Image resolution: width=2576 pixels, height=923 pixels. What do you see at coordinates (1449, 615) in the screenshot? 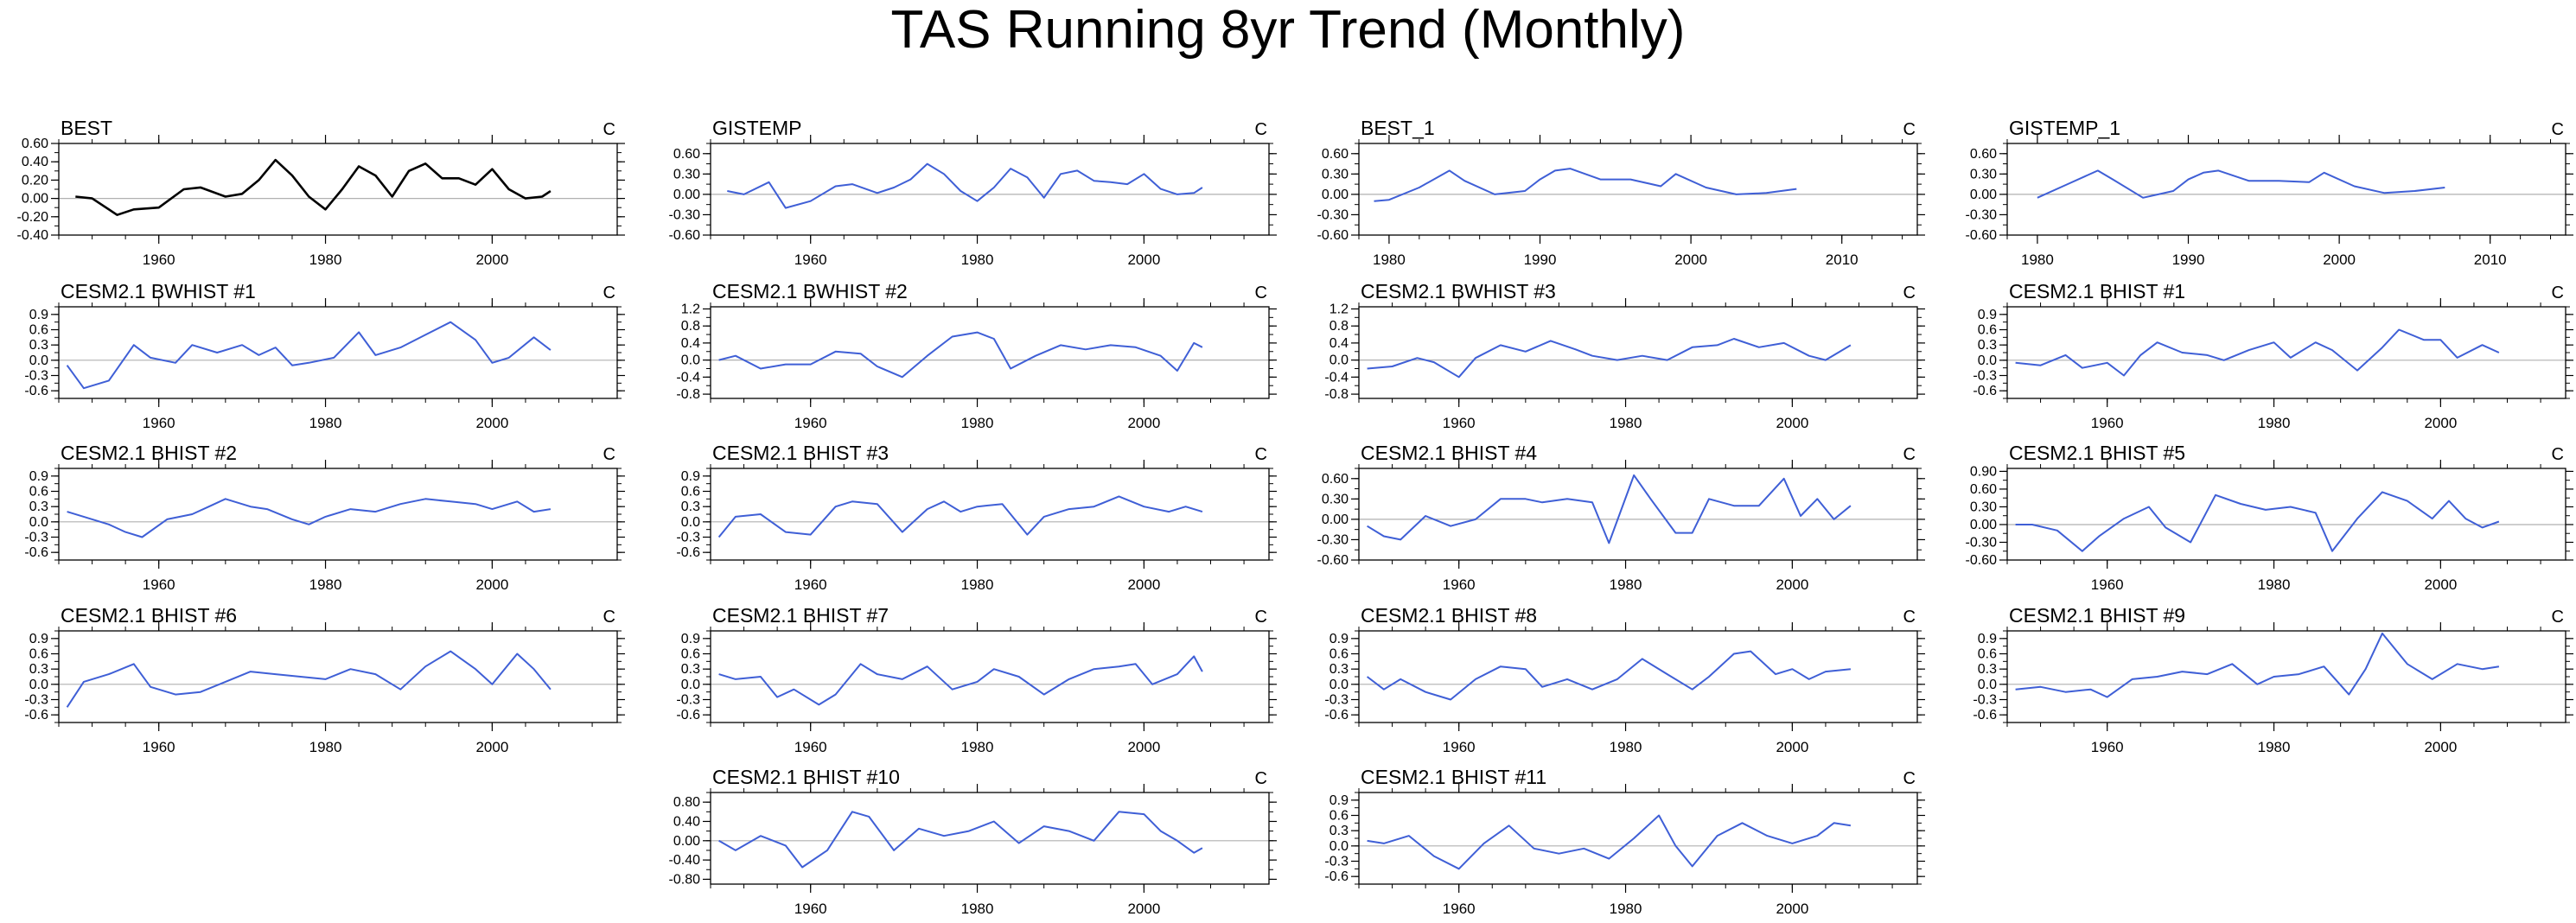
I see `panel-title: CESM2.1 BHIST #8` at bounding box center [1449, 615].